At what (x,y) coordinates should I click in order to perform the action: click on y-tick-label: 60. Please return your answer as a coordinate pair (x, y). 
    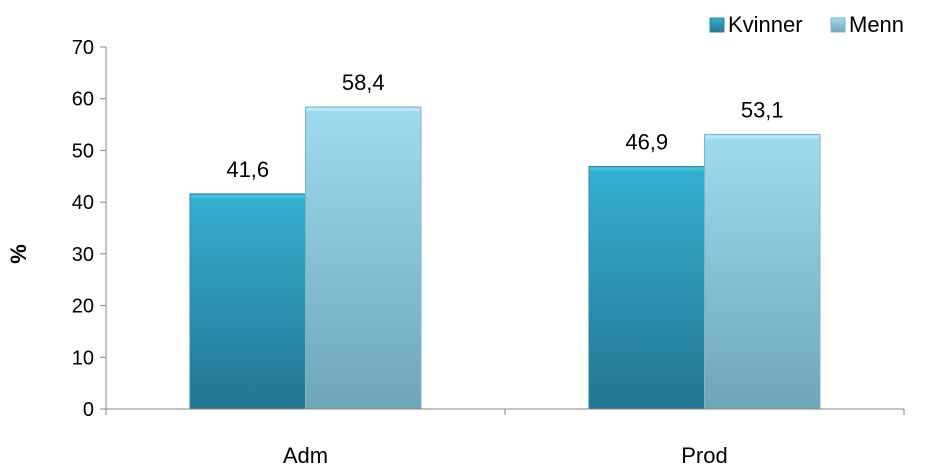
    Looking at the image, I should click on (83, 100).